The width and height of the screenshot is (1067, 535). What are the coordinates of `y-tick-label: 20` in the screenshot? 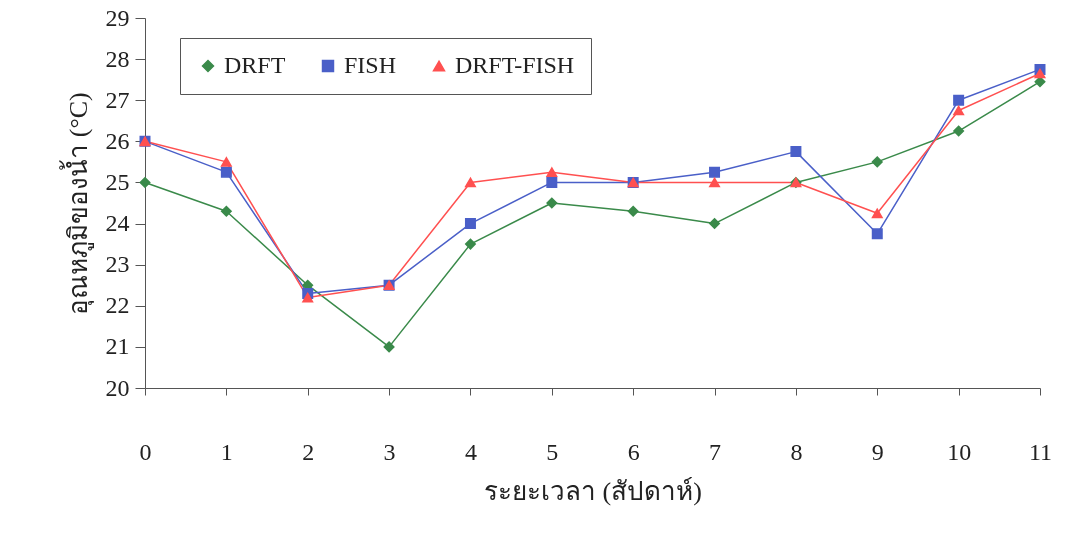 It's located at (117, 387).